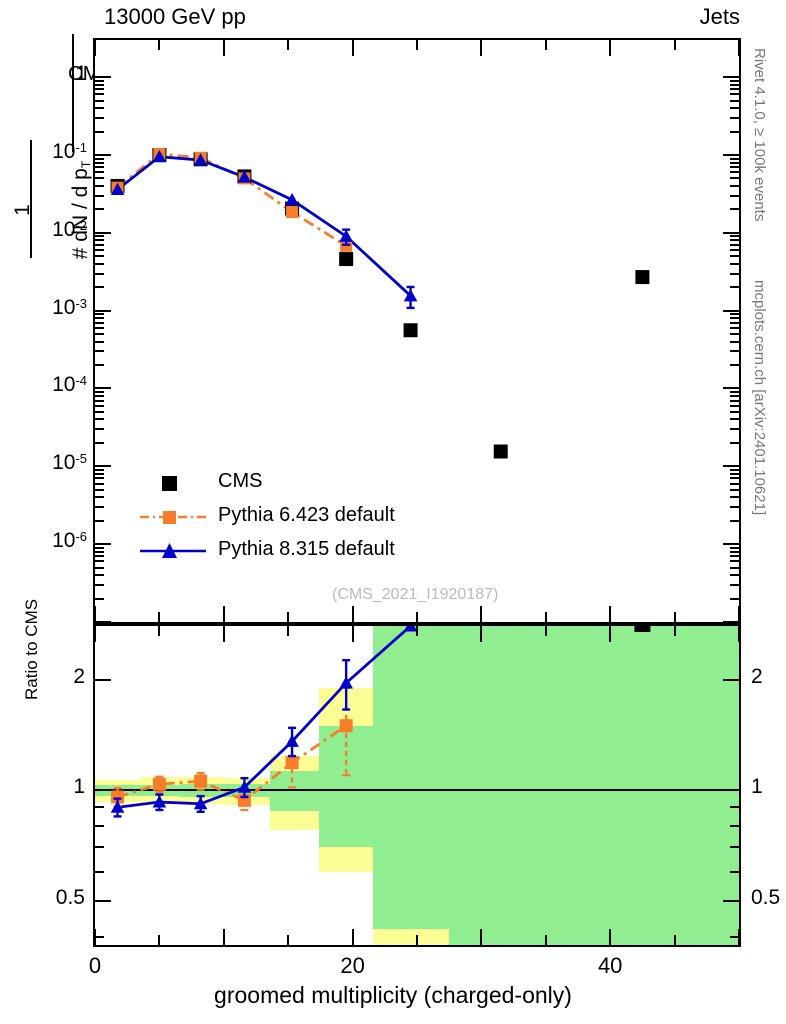  Describe the element at coordinates (69, 463) in the screenshot. I see `y-tick-label: 10⁻⁵` at that location.